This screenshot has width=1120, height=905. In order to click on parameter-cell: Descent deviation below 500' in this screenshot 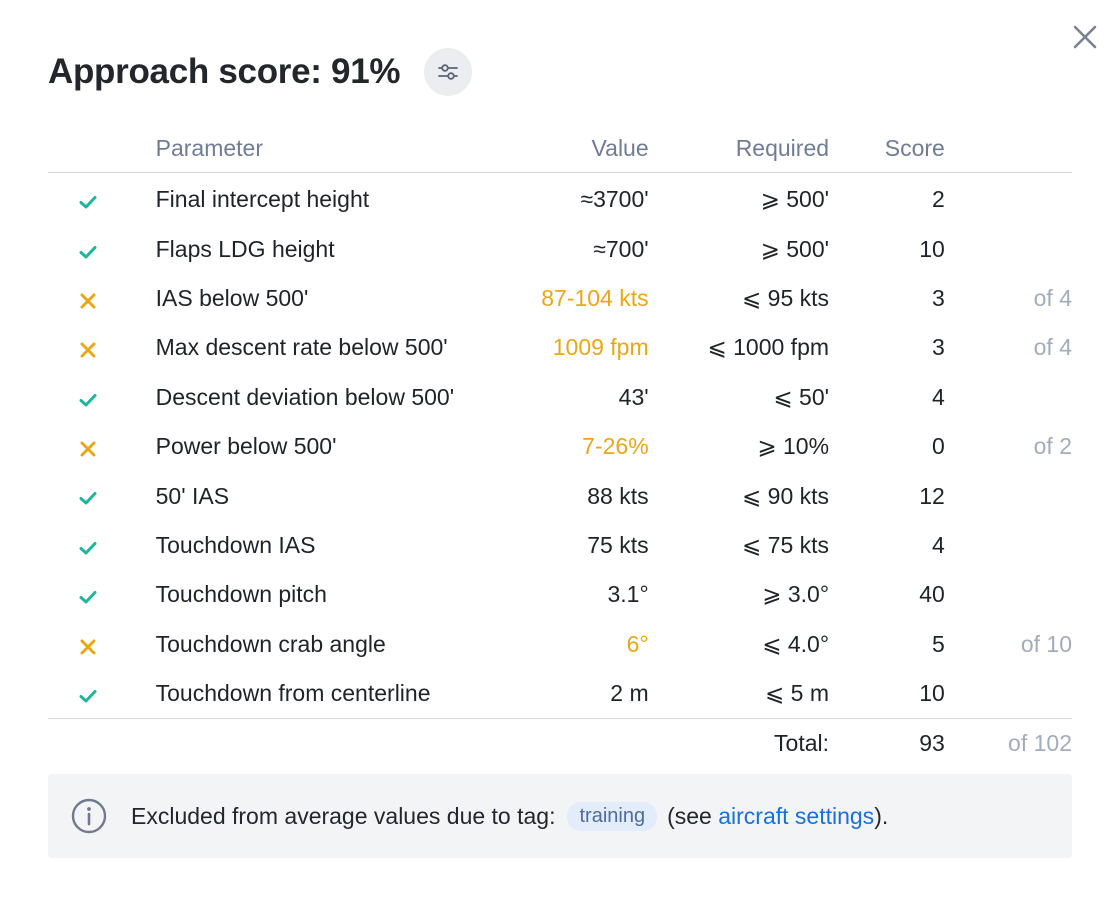, I will do `click(305, 396)`.